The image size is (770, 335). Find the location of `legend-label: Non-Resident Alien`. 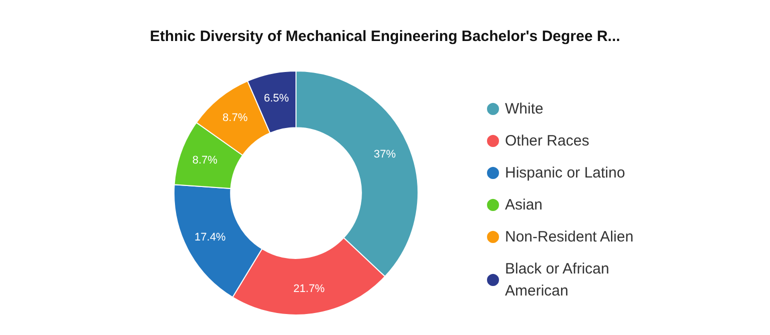

legend-label: Non-Resident Alien is located at coordinates (569, 237).